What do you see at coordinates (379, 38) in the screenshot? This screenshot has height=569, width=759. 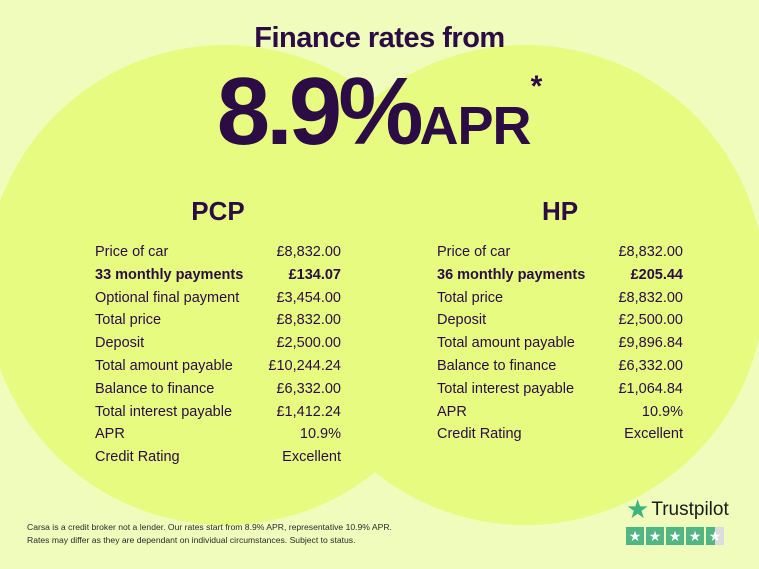 I see `headline: Finance rates from` at bounding box center [379, 38].